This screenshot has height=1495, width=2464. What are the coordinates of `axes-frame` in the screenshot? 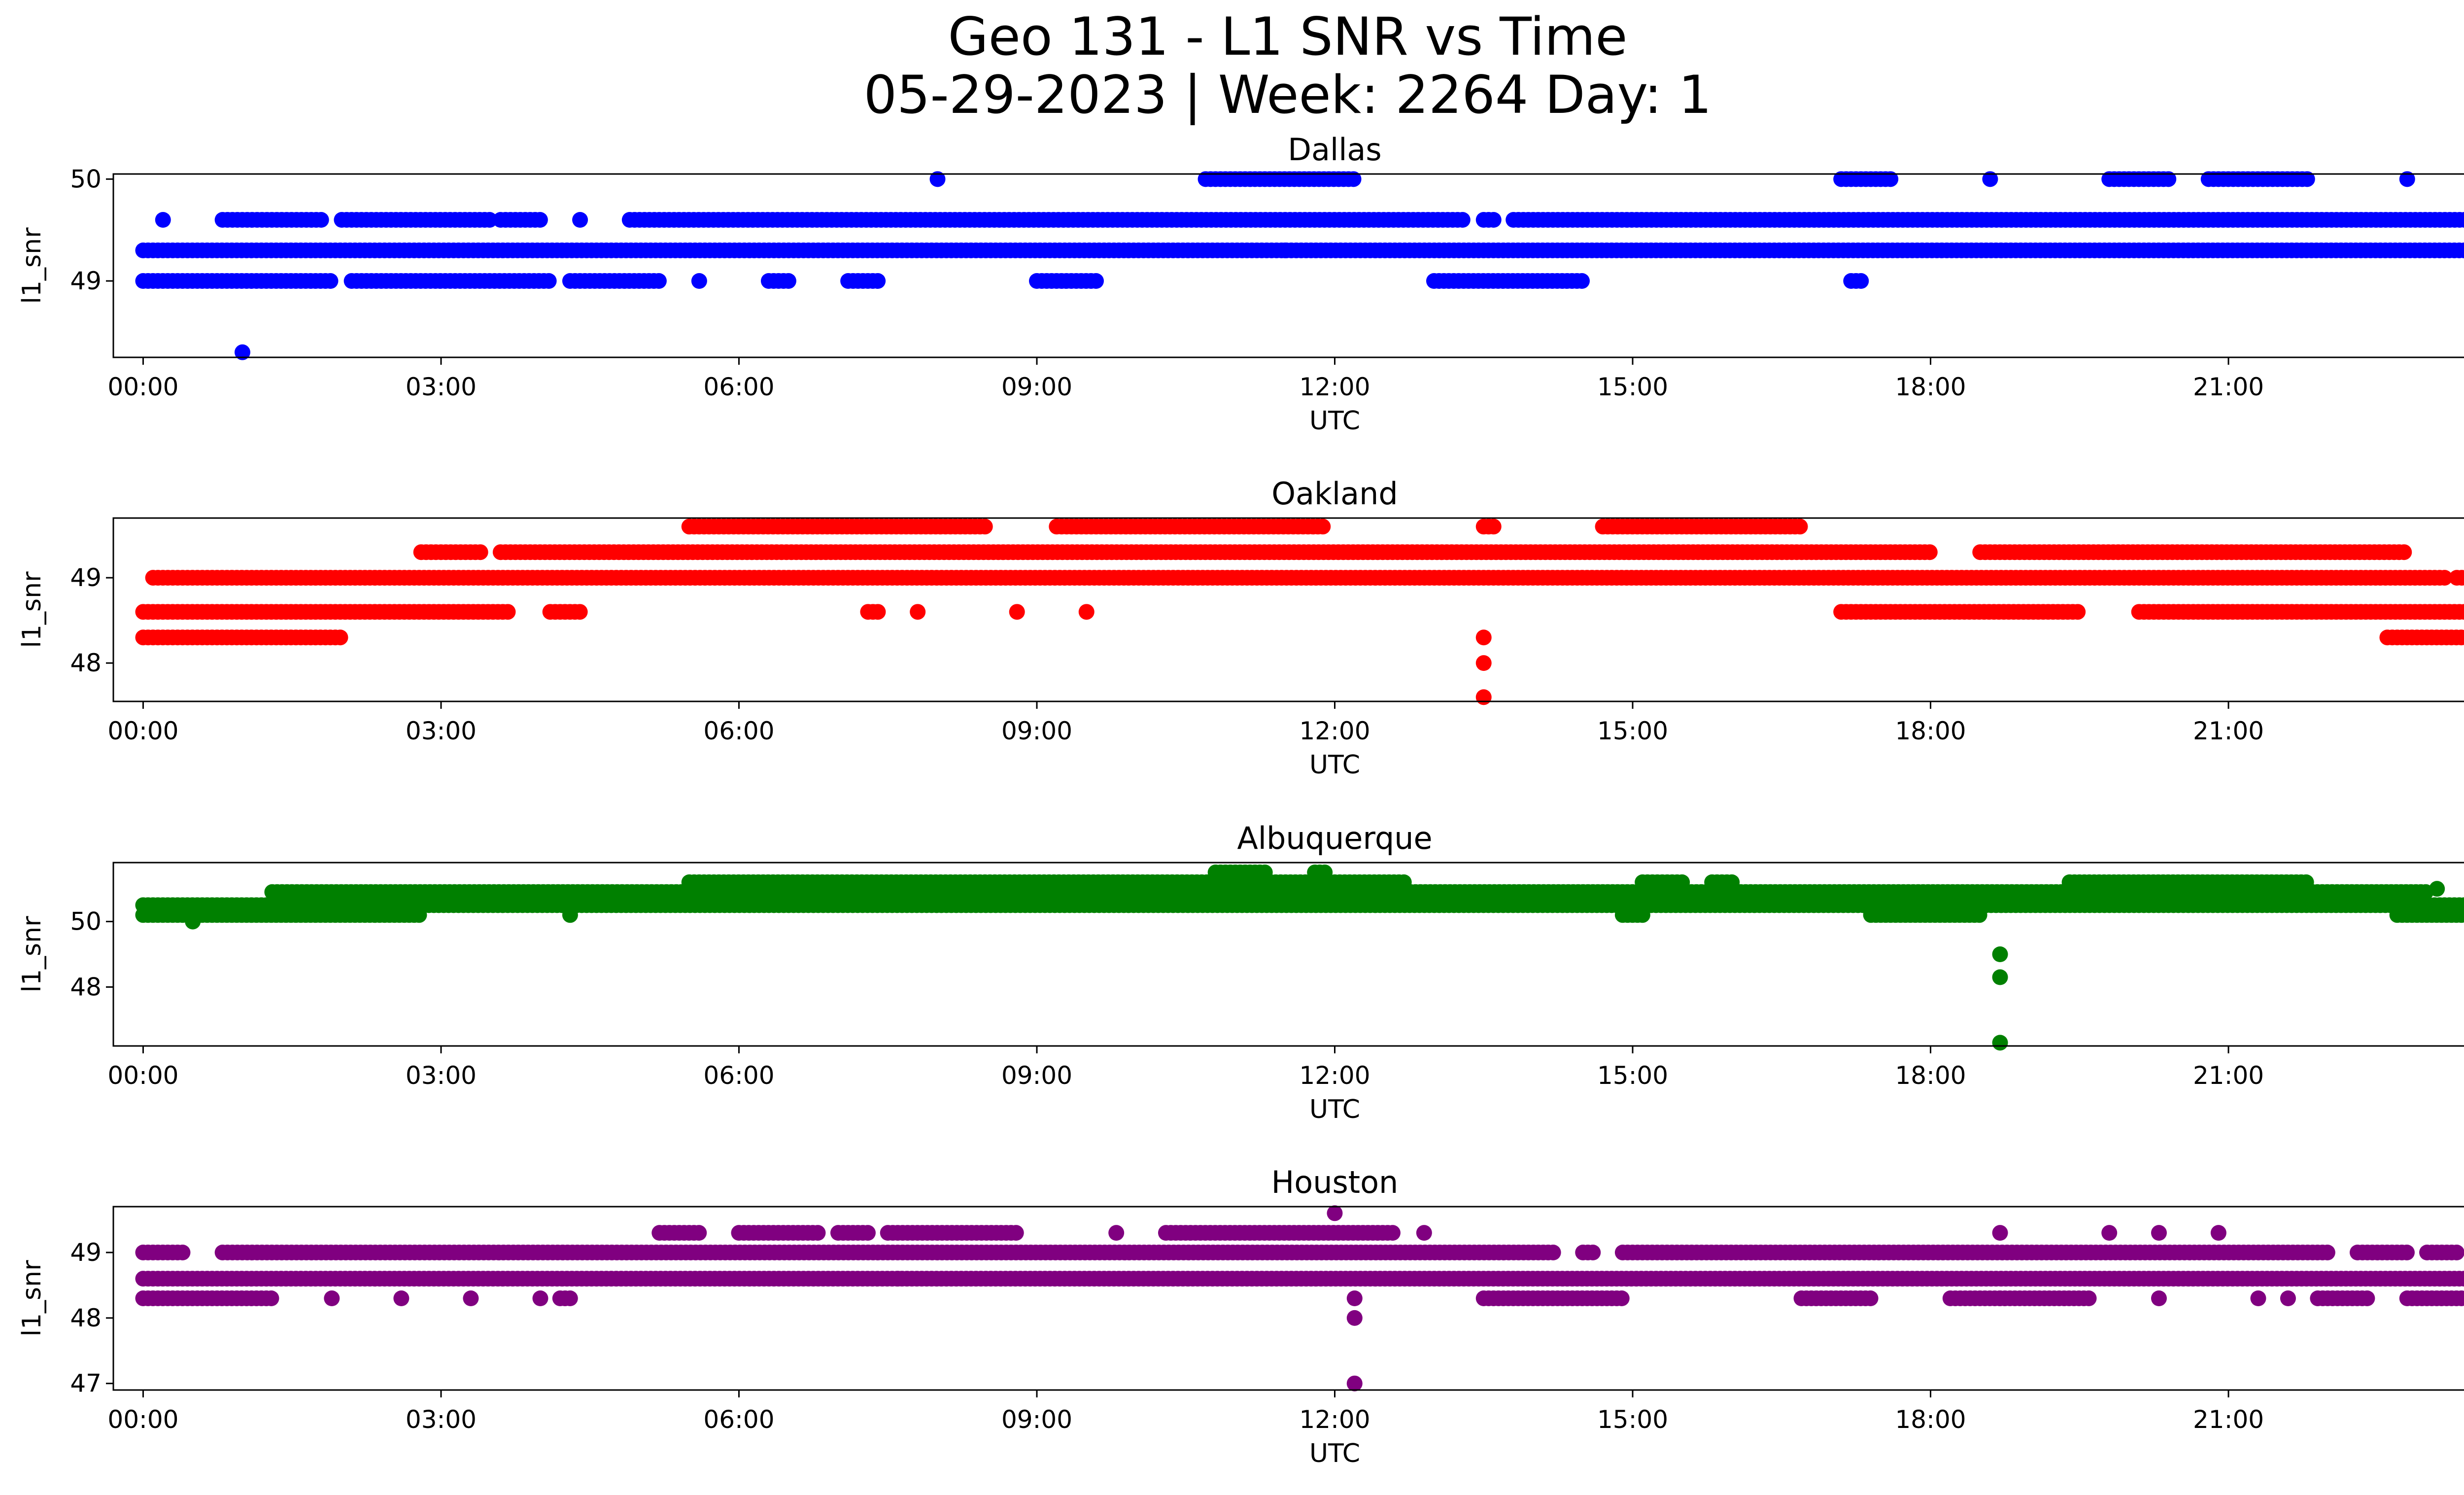 It's located at (1288, 265).